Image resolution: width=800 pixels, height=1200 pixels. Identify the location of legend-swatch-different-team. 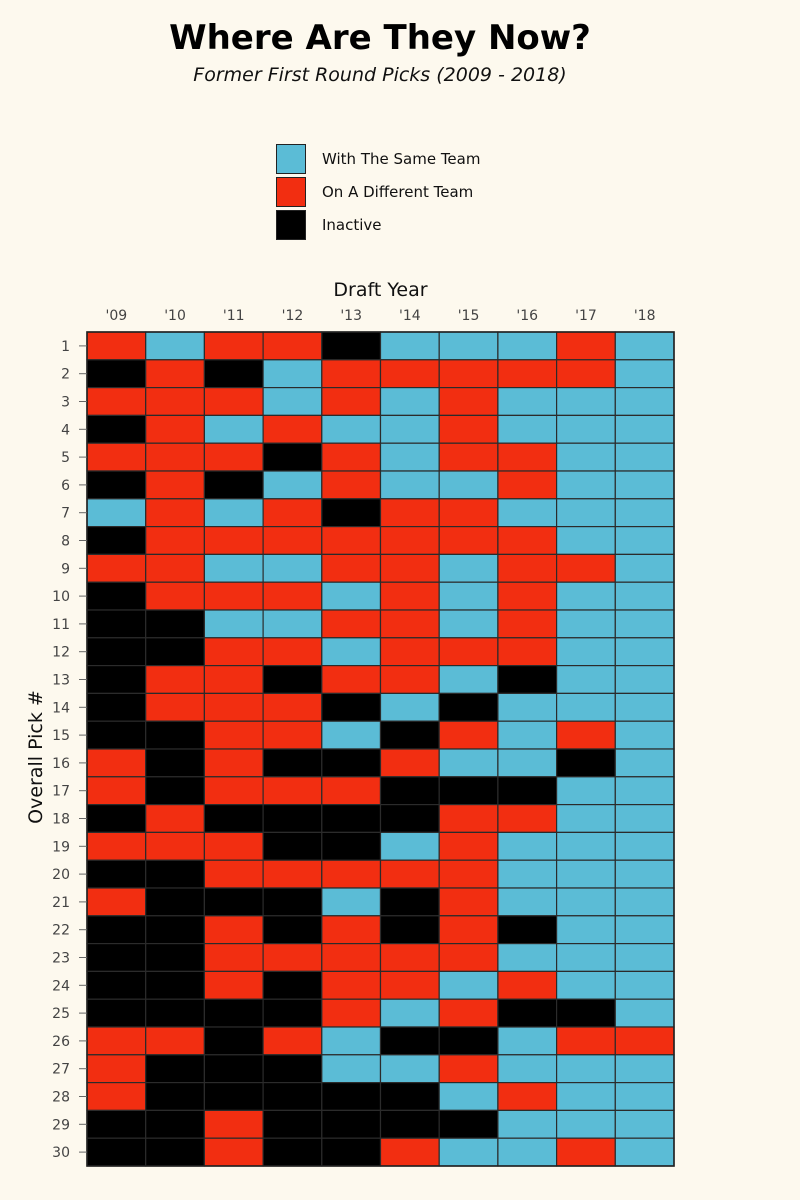
(291, 191).